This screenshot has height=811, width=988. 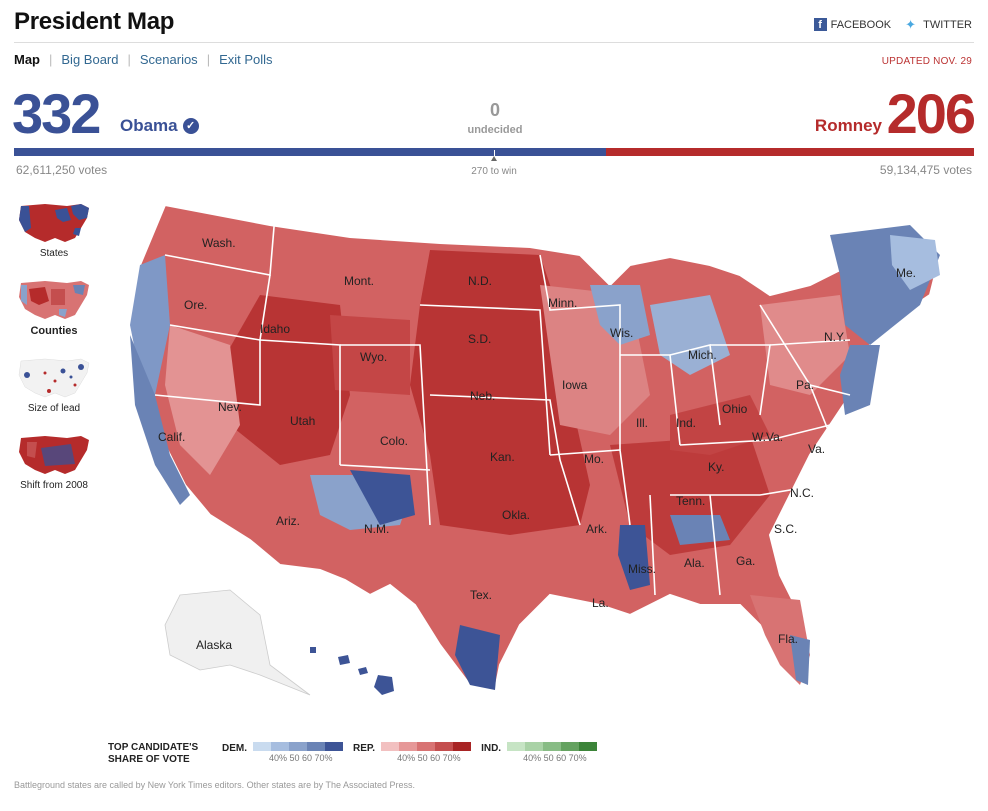 I want to click on tab-map: Map, so click(x=27, y=59).